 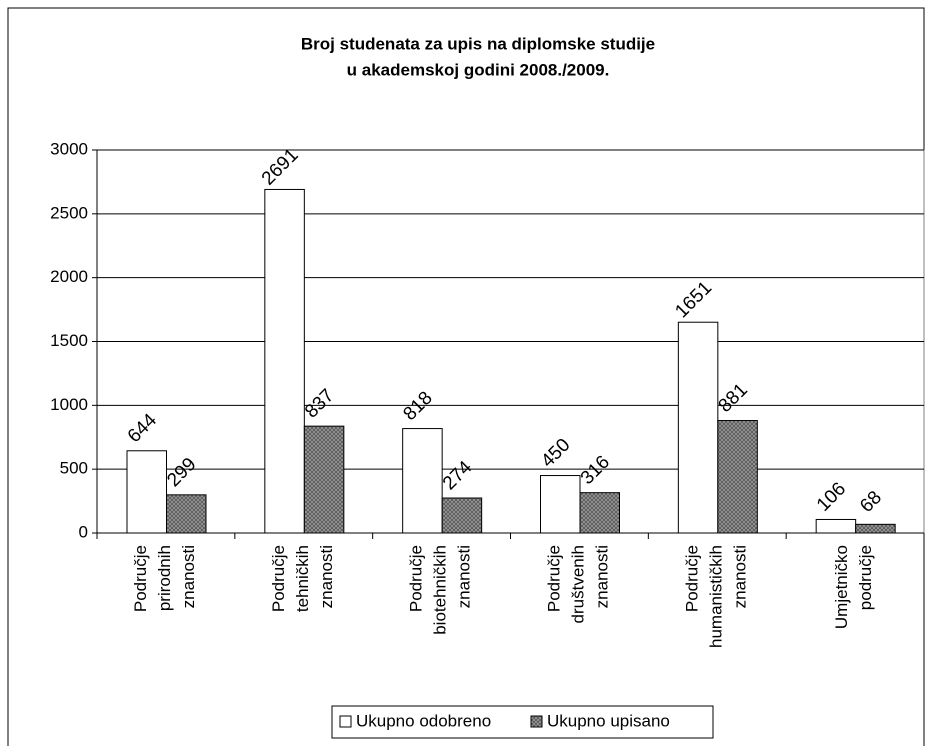 What do you see at coordinates (716, 596) in the screenshot?
I see `x-tick-label: Područje humanističkih znanosti` at bounding box center [716, 596].